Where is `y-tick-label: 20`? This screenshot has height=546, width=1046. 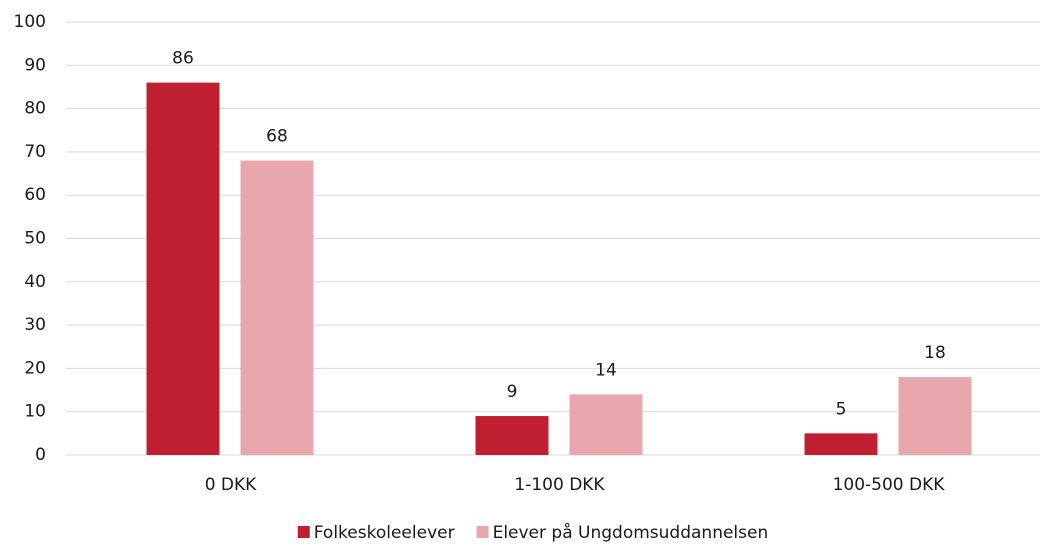
y-tick-label: 20 is located at coordinates (35, 368).